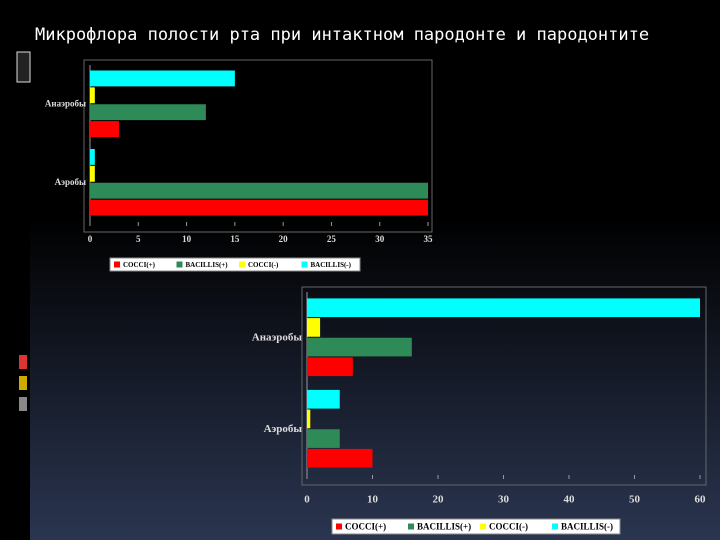 This screenshot has height=540, width=720. Describe the element at coordinates (701, 500) in the screenshot. I see `x-tick-label: 60` at that location.